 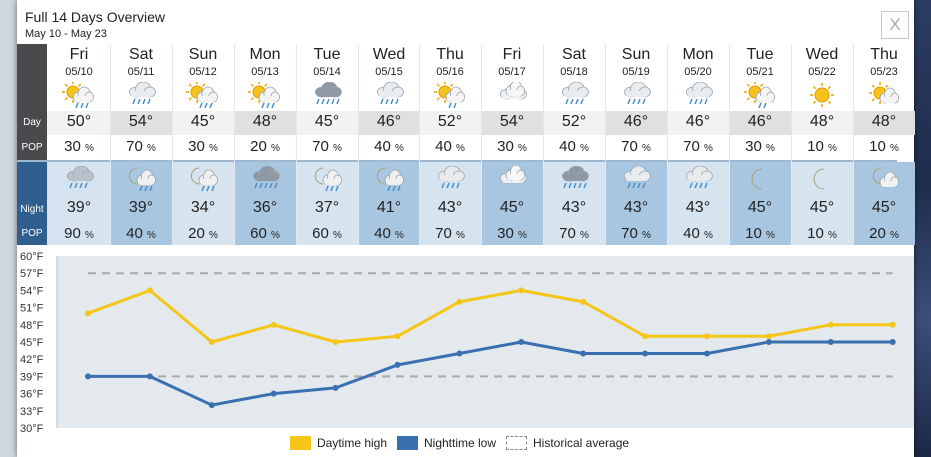 What do you see at coordinates (574, 207) in the screenshot?
I see `night-low-temp: 43°` at bounding box center [574, 207].